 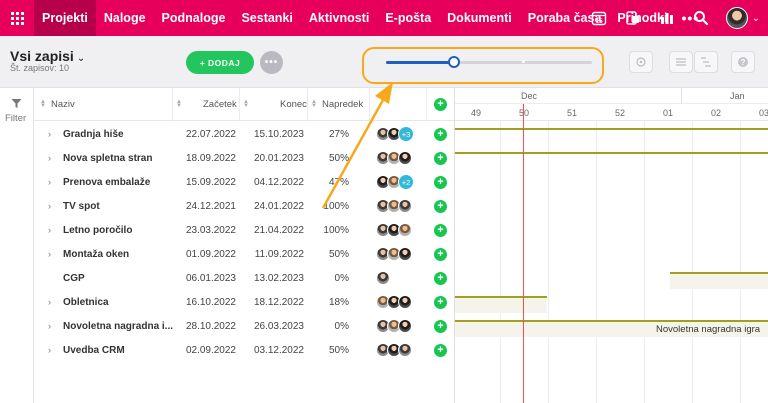 I want to click on project-name: Uvedba CRM, so click(x=94, y=350).